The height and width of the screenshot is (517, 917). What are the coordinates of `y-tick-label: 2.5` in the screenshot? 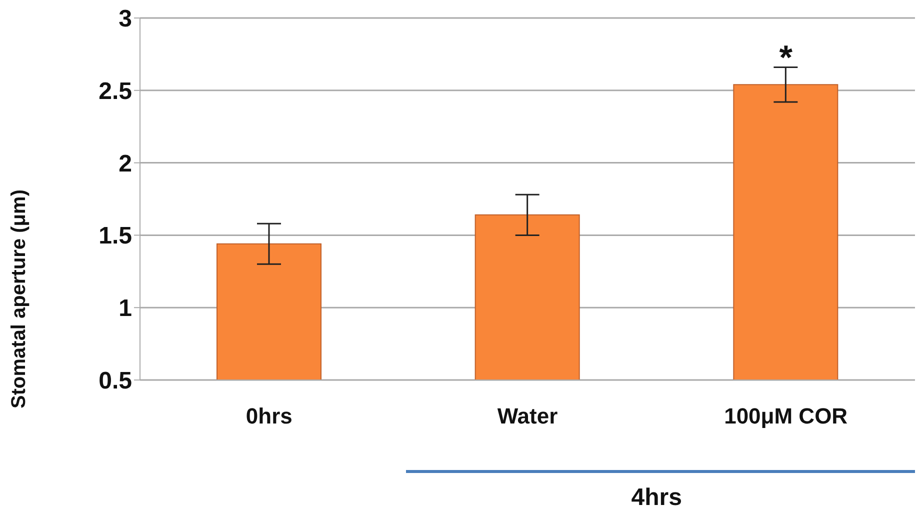 It's located at (115, 91).